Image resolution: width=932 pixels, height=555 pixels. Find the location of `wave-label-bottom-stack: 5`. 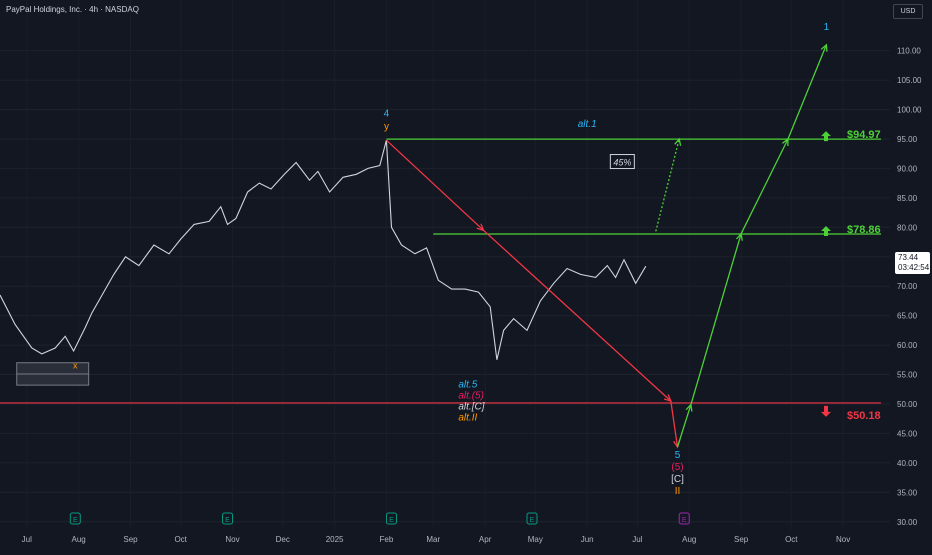

wave-label-bottom-stack: 5 is located at coordinates (678, 455).